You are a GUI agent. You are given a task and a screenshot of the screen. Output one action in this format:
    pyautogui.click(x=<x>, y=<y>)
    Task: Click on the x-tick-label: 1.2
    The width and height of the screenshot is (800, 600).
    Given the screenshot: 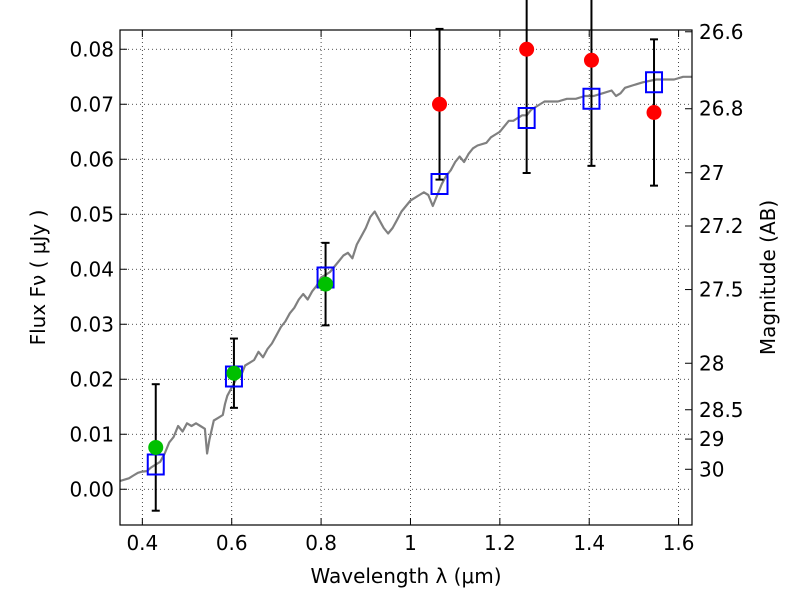 What is the action you would take?
    pyautogui.click(x=500, y=543)
    